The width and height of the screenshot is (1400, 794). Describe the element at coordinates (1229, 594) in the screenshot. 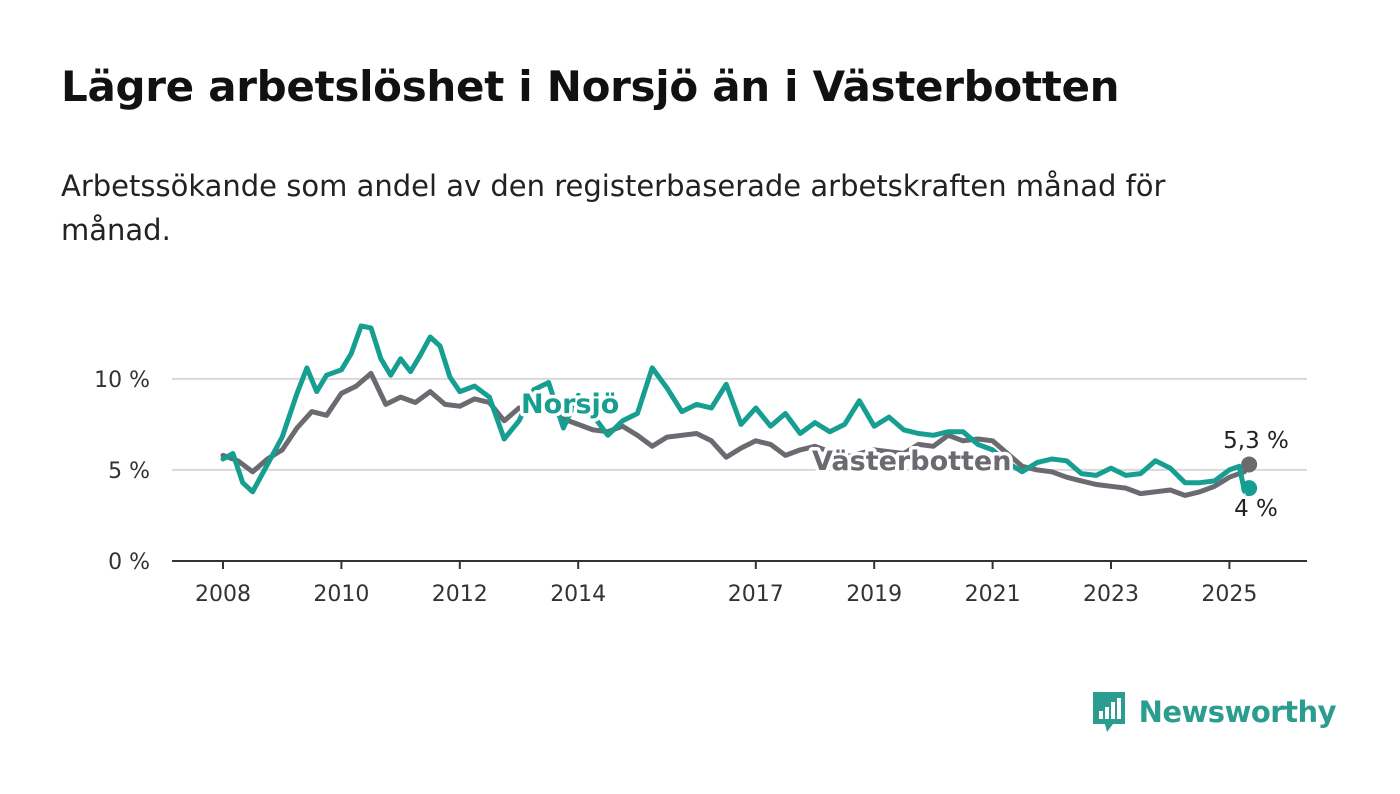

I see `x-tick-label: 2025` at that location.